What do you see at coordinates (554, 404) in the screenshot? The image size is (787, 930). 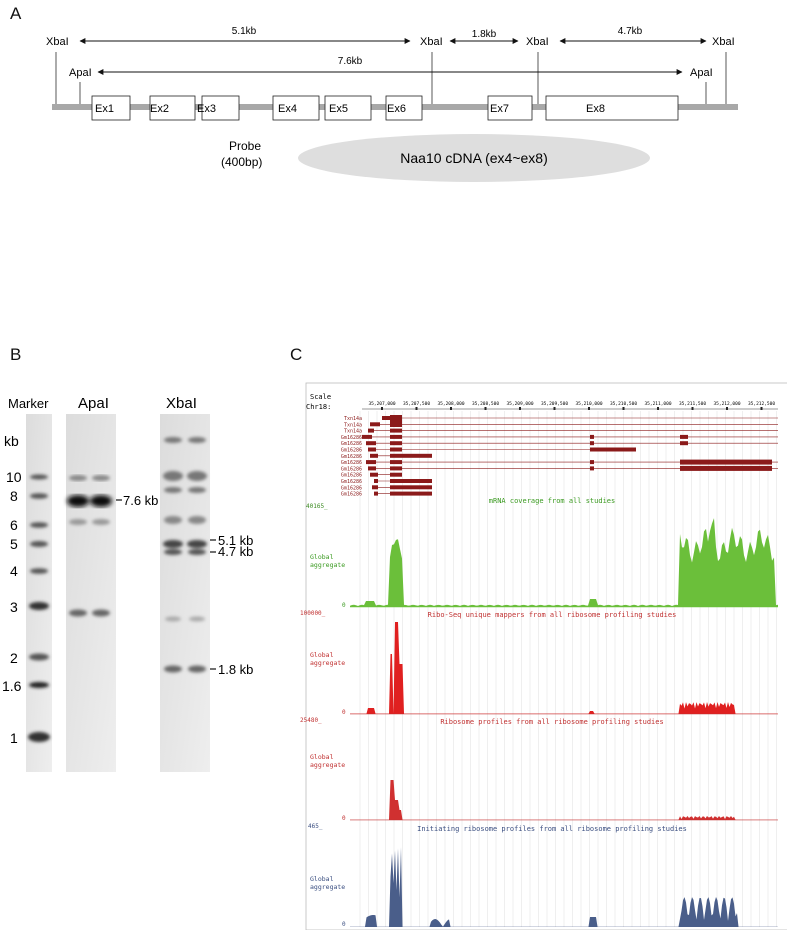 I see `coord-label: 35,209,500` at bounding box center [554, 404].